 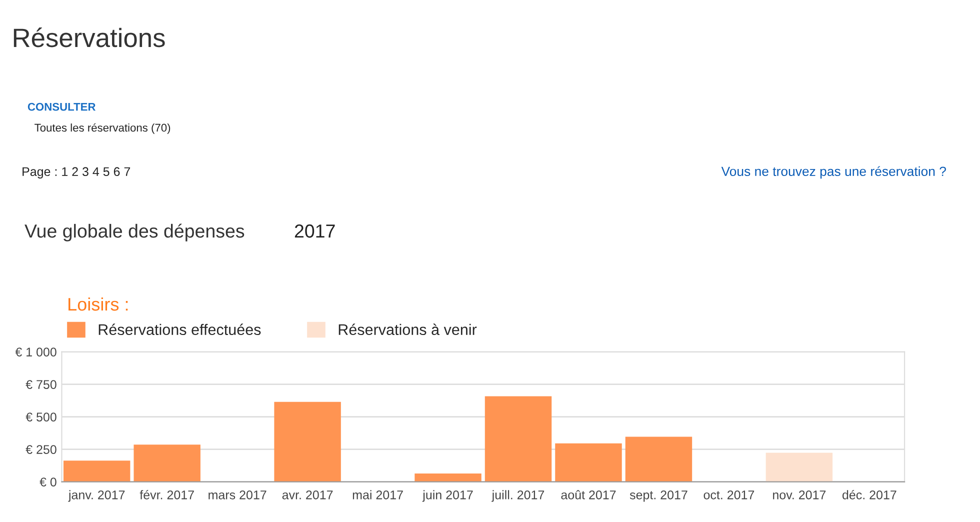 What do you see at coordinates (377, 495) in the screenshot?
I see `x-tick-label: mai 2017` at bounding box center [377, 495].